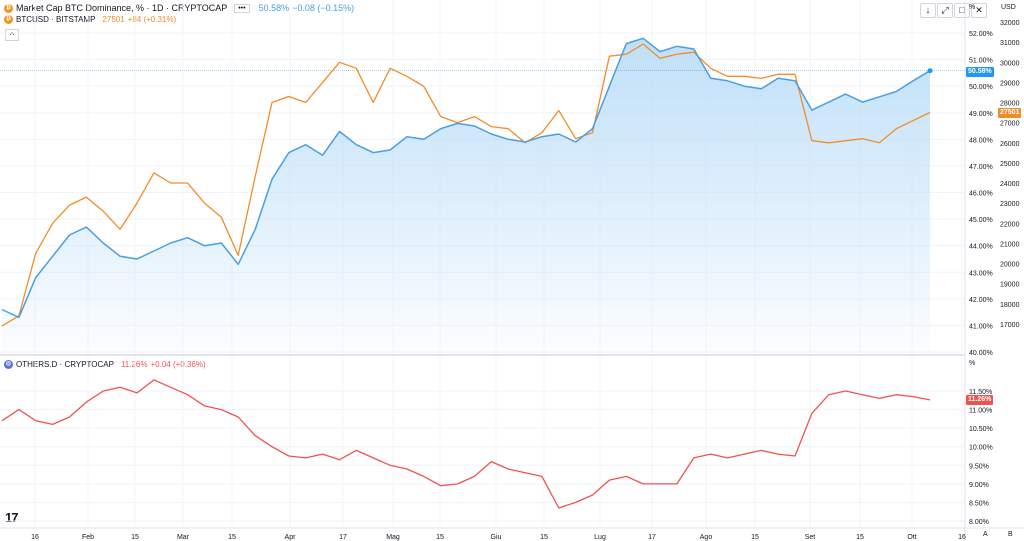  I want to click on auto-scale-button: A, so click(985, 534).